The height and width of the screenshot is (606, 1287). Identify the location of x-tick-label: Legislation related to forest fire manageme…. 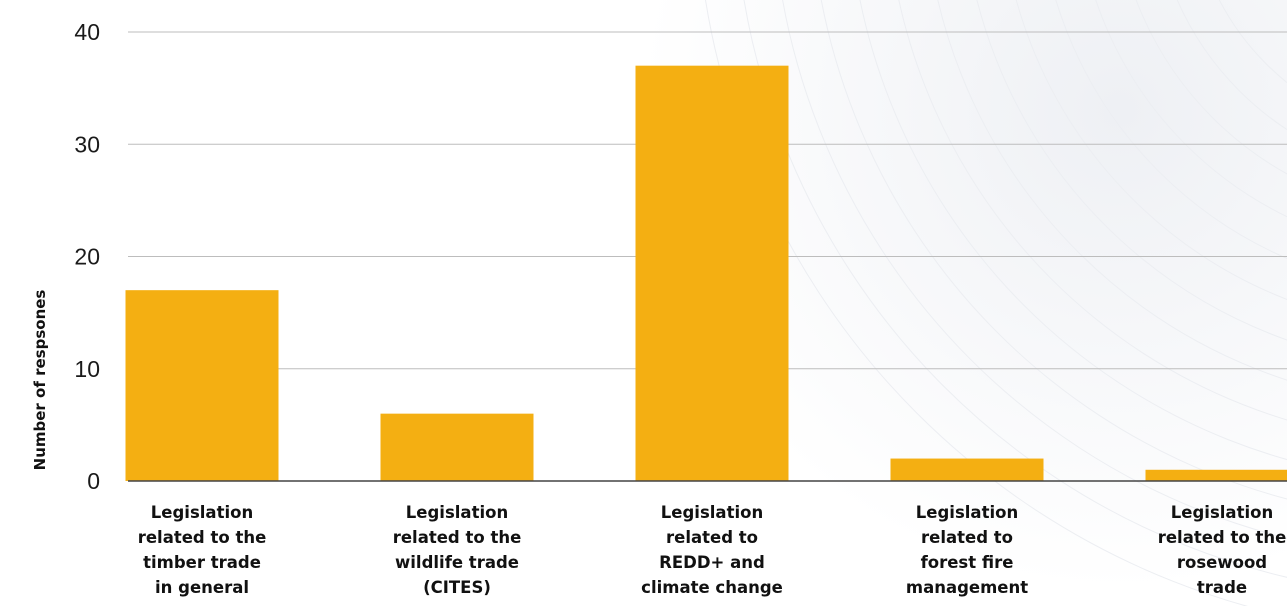
(967, 550).